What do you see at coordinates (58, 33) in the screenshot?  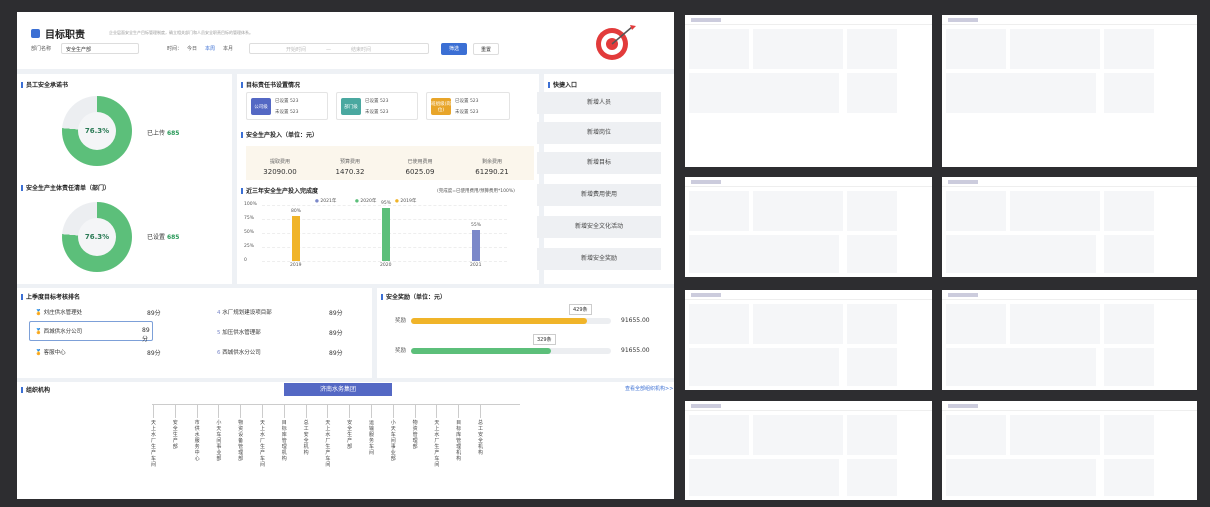 I see `page-title: 目标职责` at bounding box center [58, 33].